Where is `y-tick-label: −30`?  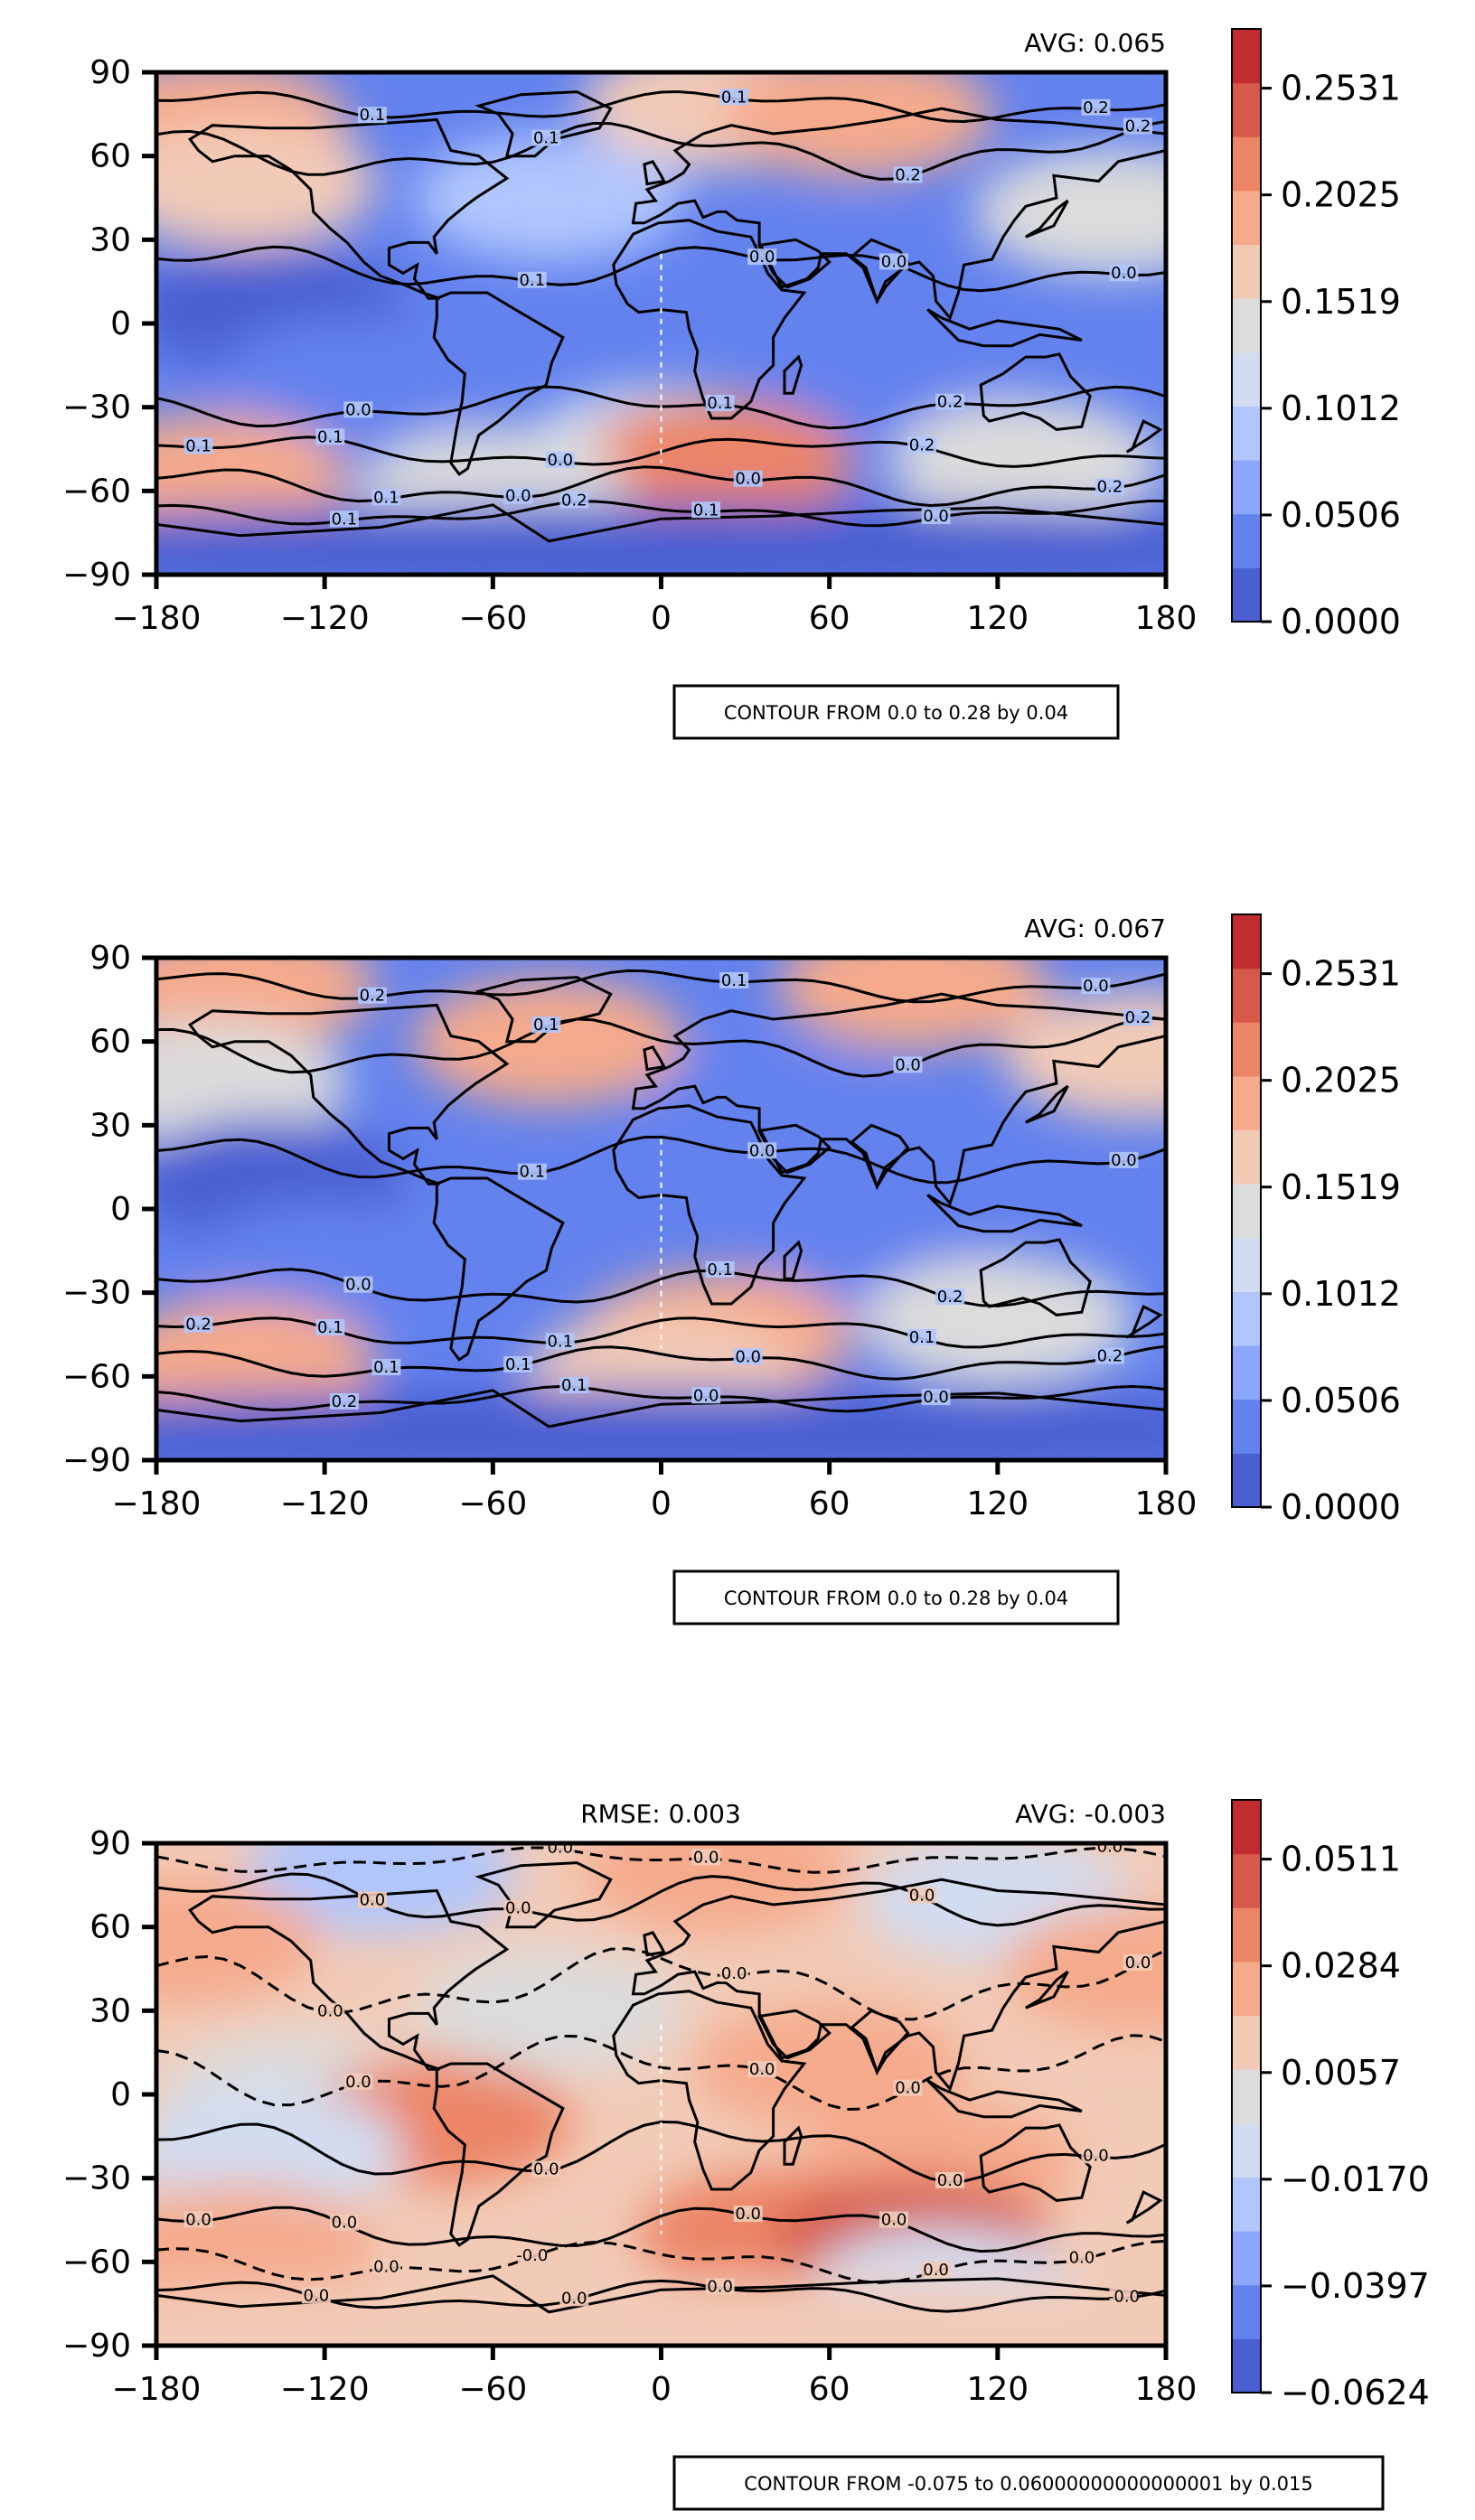 y-tick-label: −30 is located at coordinates (96, 2179).